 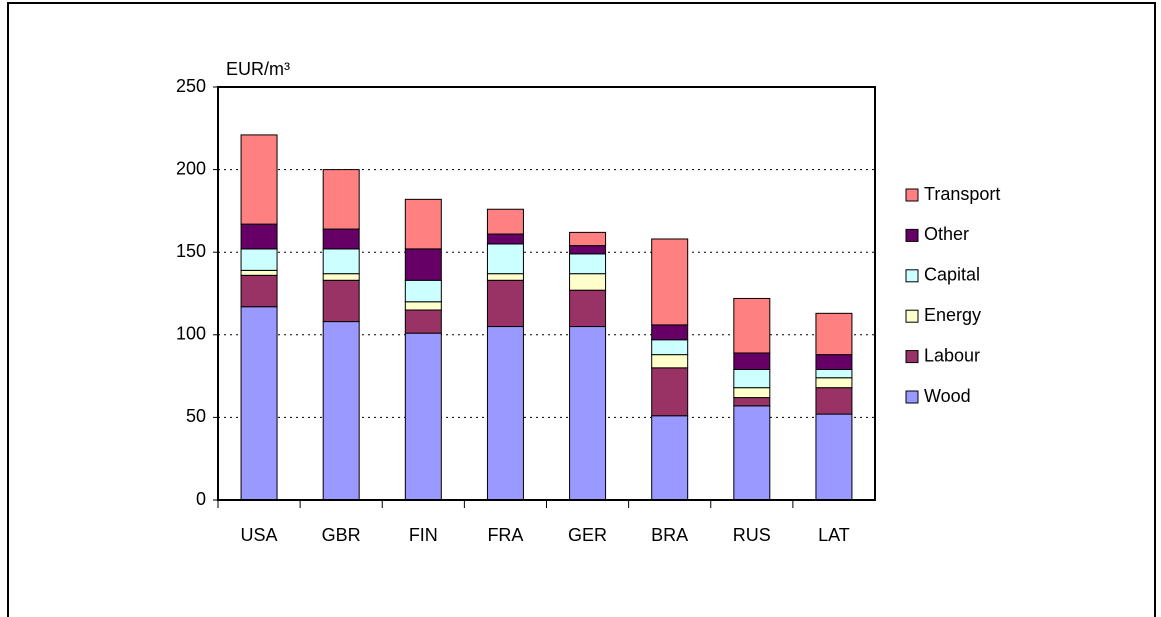 I want to click on legend-label: Wood, so click(x=947, y=396).